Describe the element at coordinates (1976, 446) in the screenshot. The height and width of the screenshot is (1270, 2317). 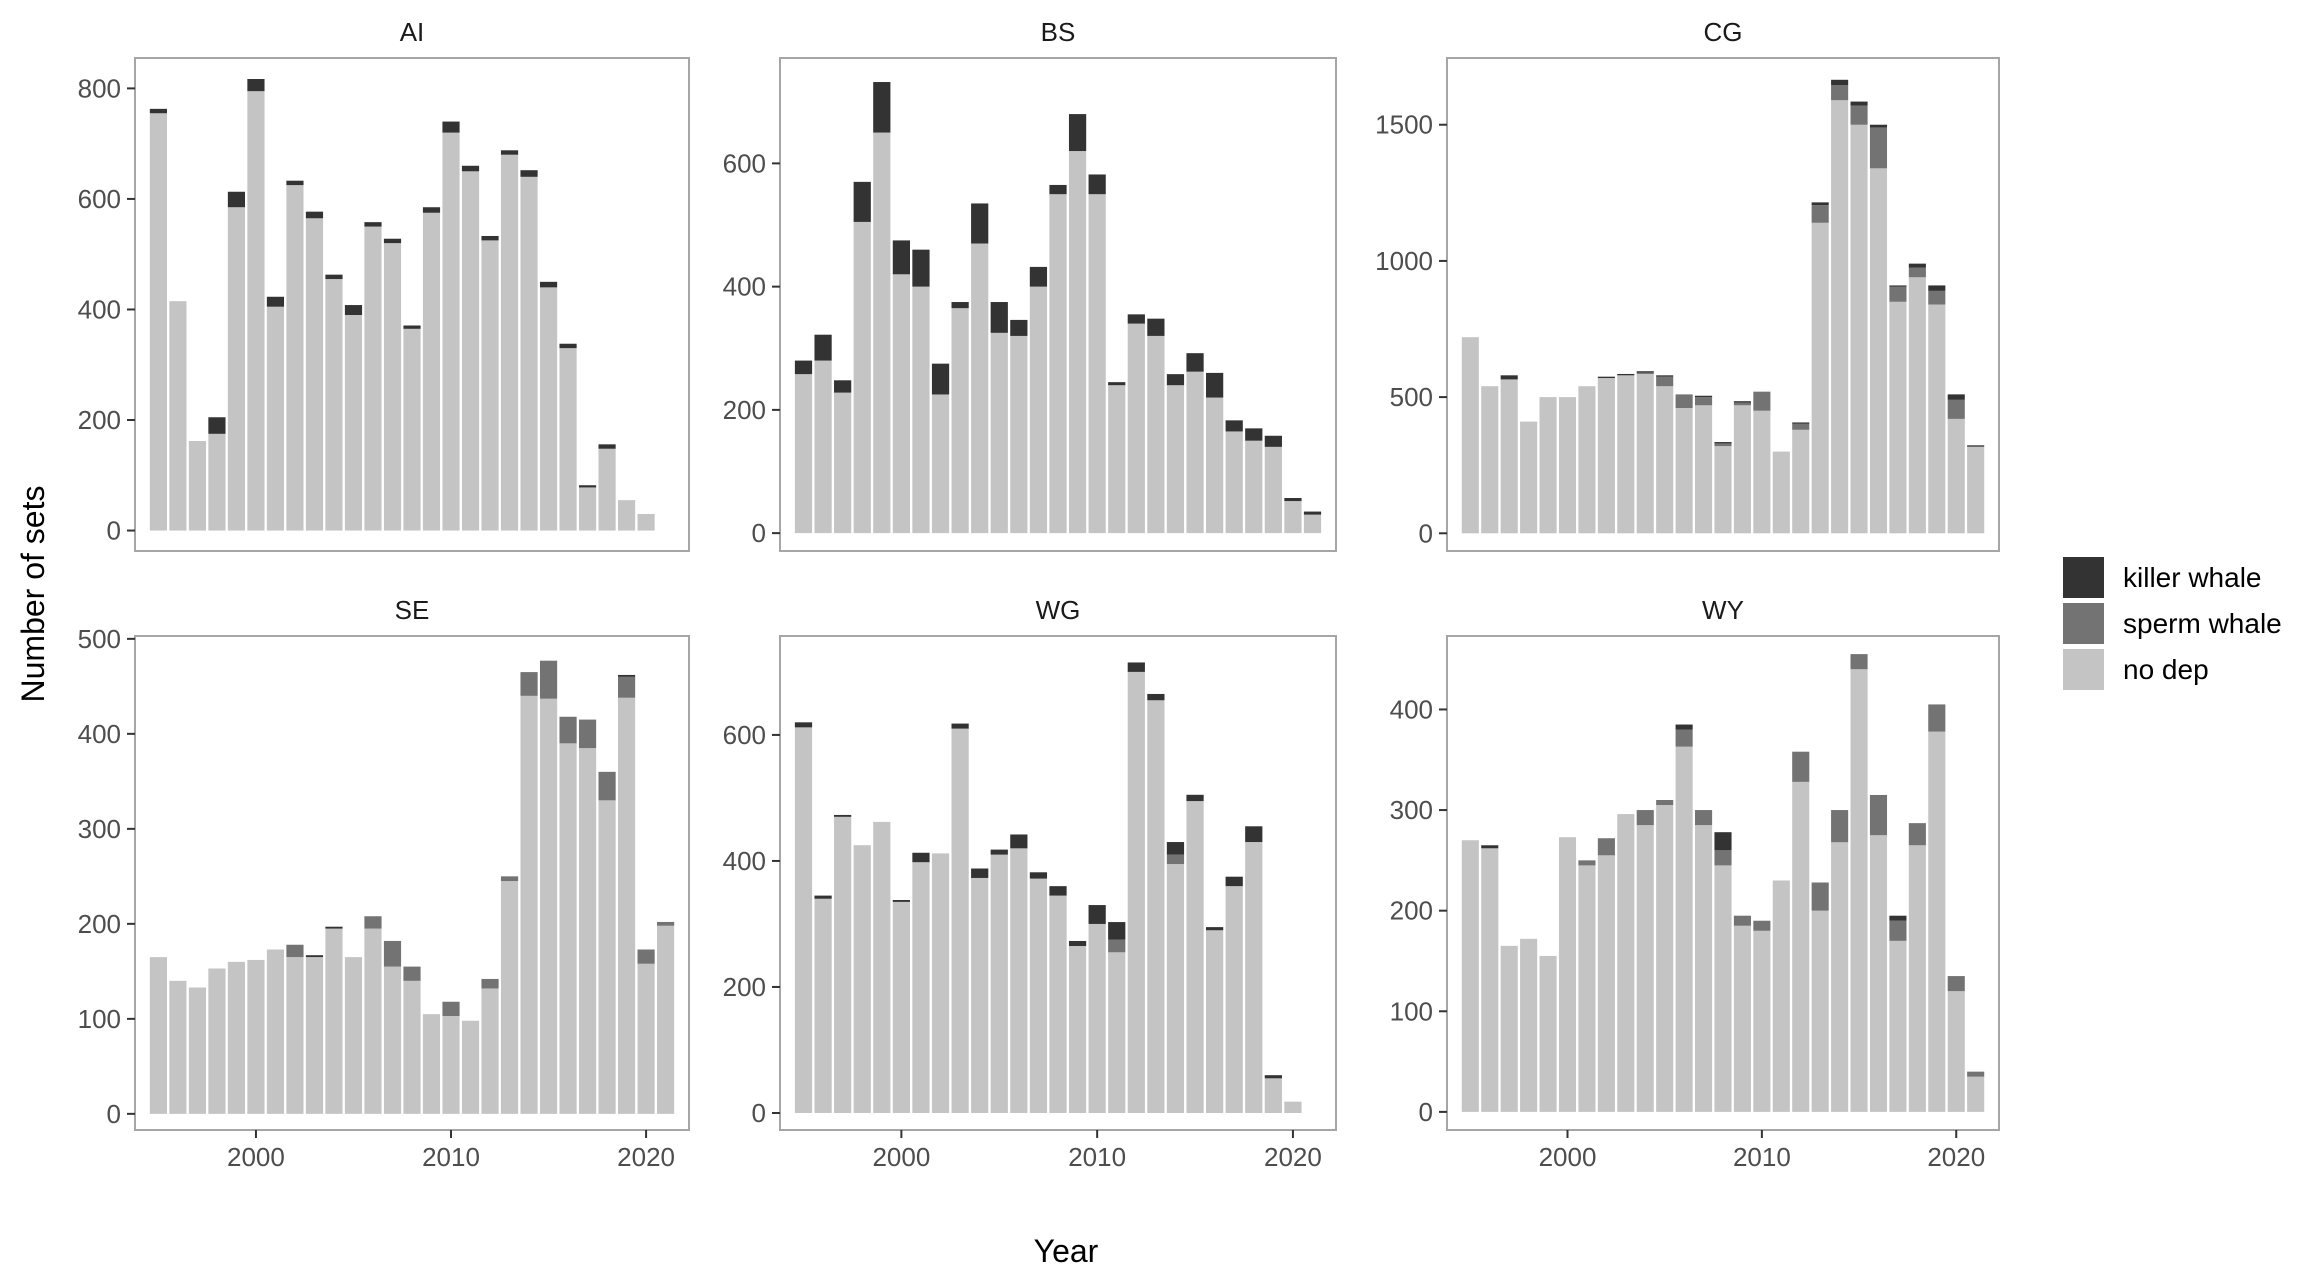
I see `bar-cg-killer-whale-2021` at that location.